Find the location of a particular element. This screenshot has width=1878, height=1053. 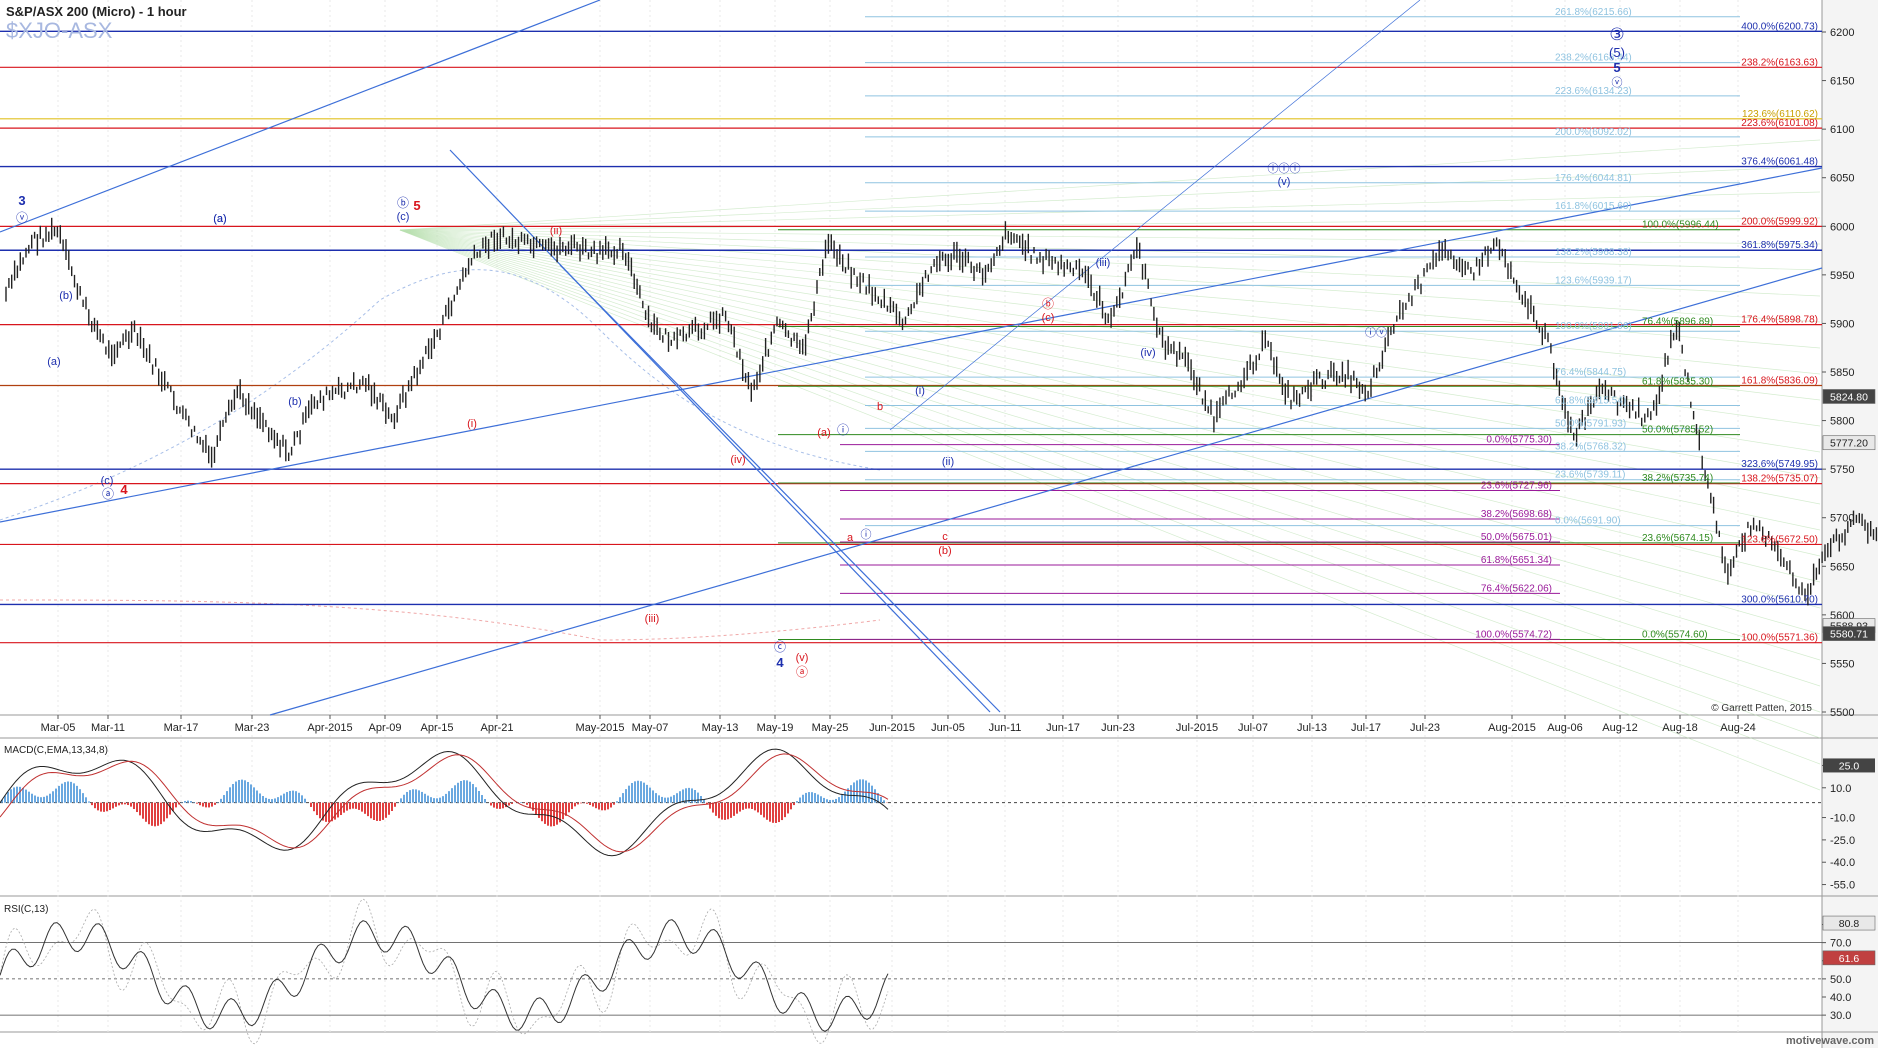

green-level-label: 38.2%(5735.74) is located at coordinates (1677, 478).